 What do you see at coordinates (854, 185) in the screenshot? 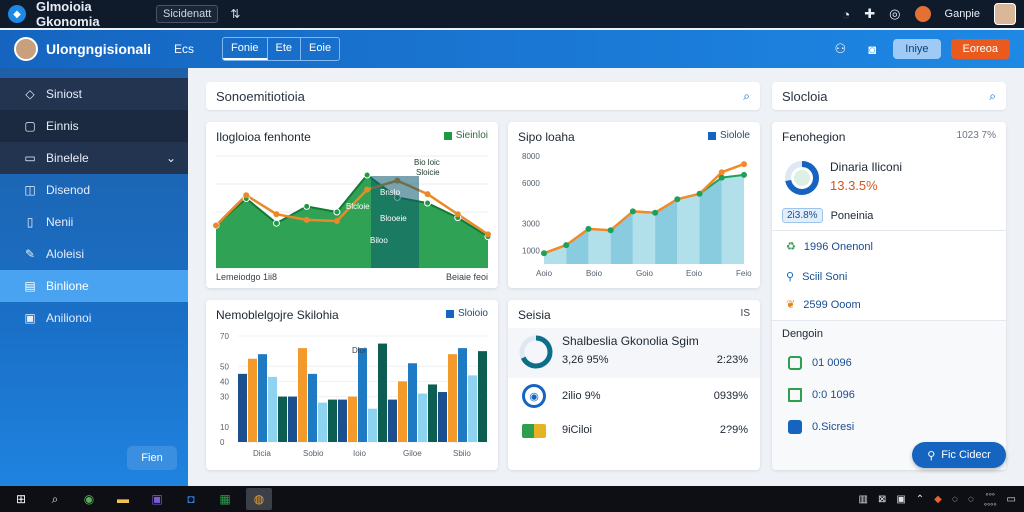
I see `donut-value: 13.3.5%` at bounding box center [854, 185].